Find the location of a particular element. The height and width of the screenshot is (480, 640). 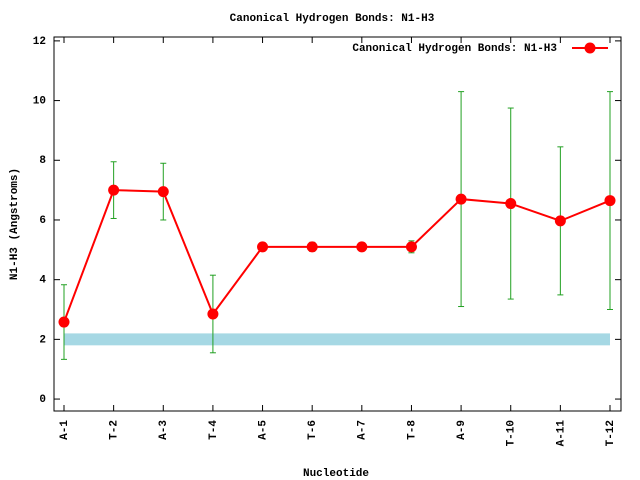

y-tick-label: 8 is located at coordinates (42, 161).